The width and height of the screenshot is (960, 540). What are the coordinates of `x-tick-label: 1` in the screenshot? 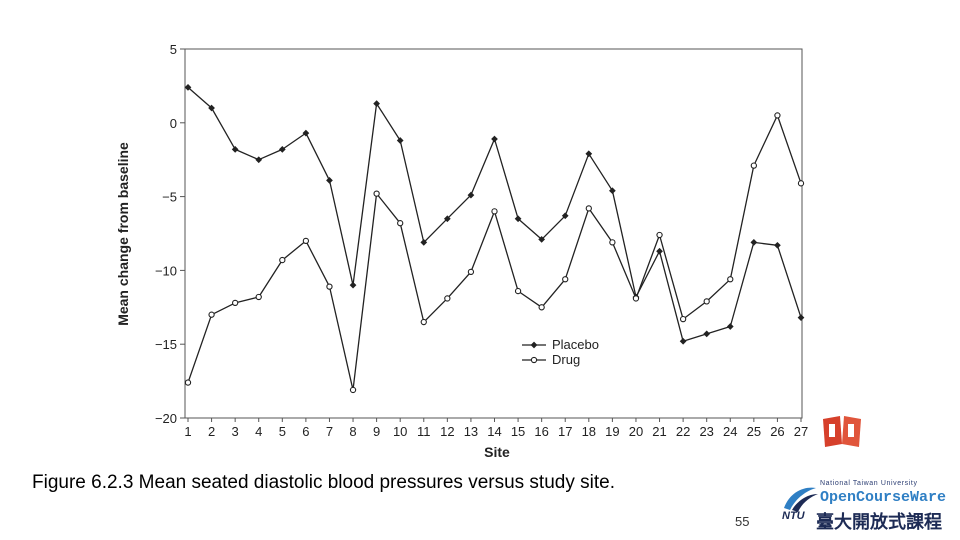 It's located at (187, 431).